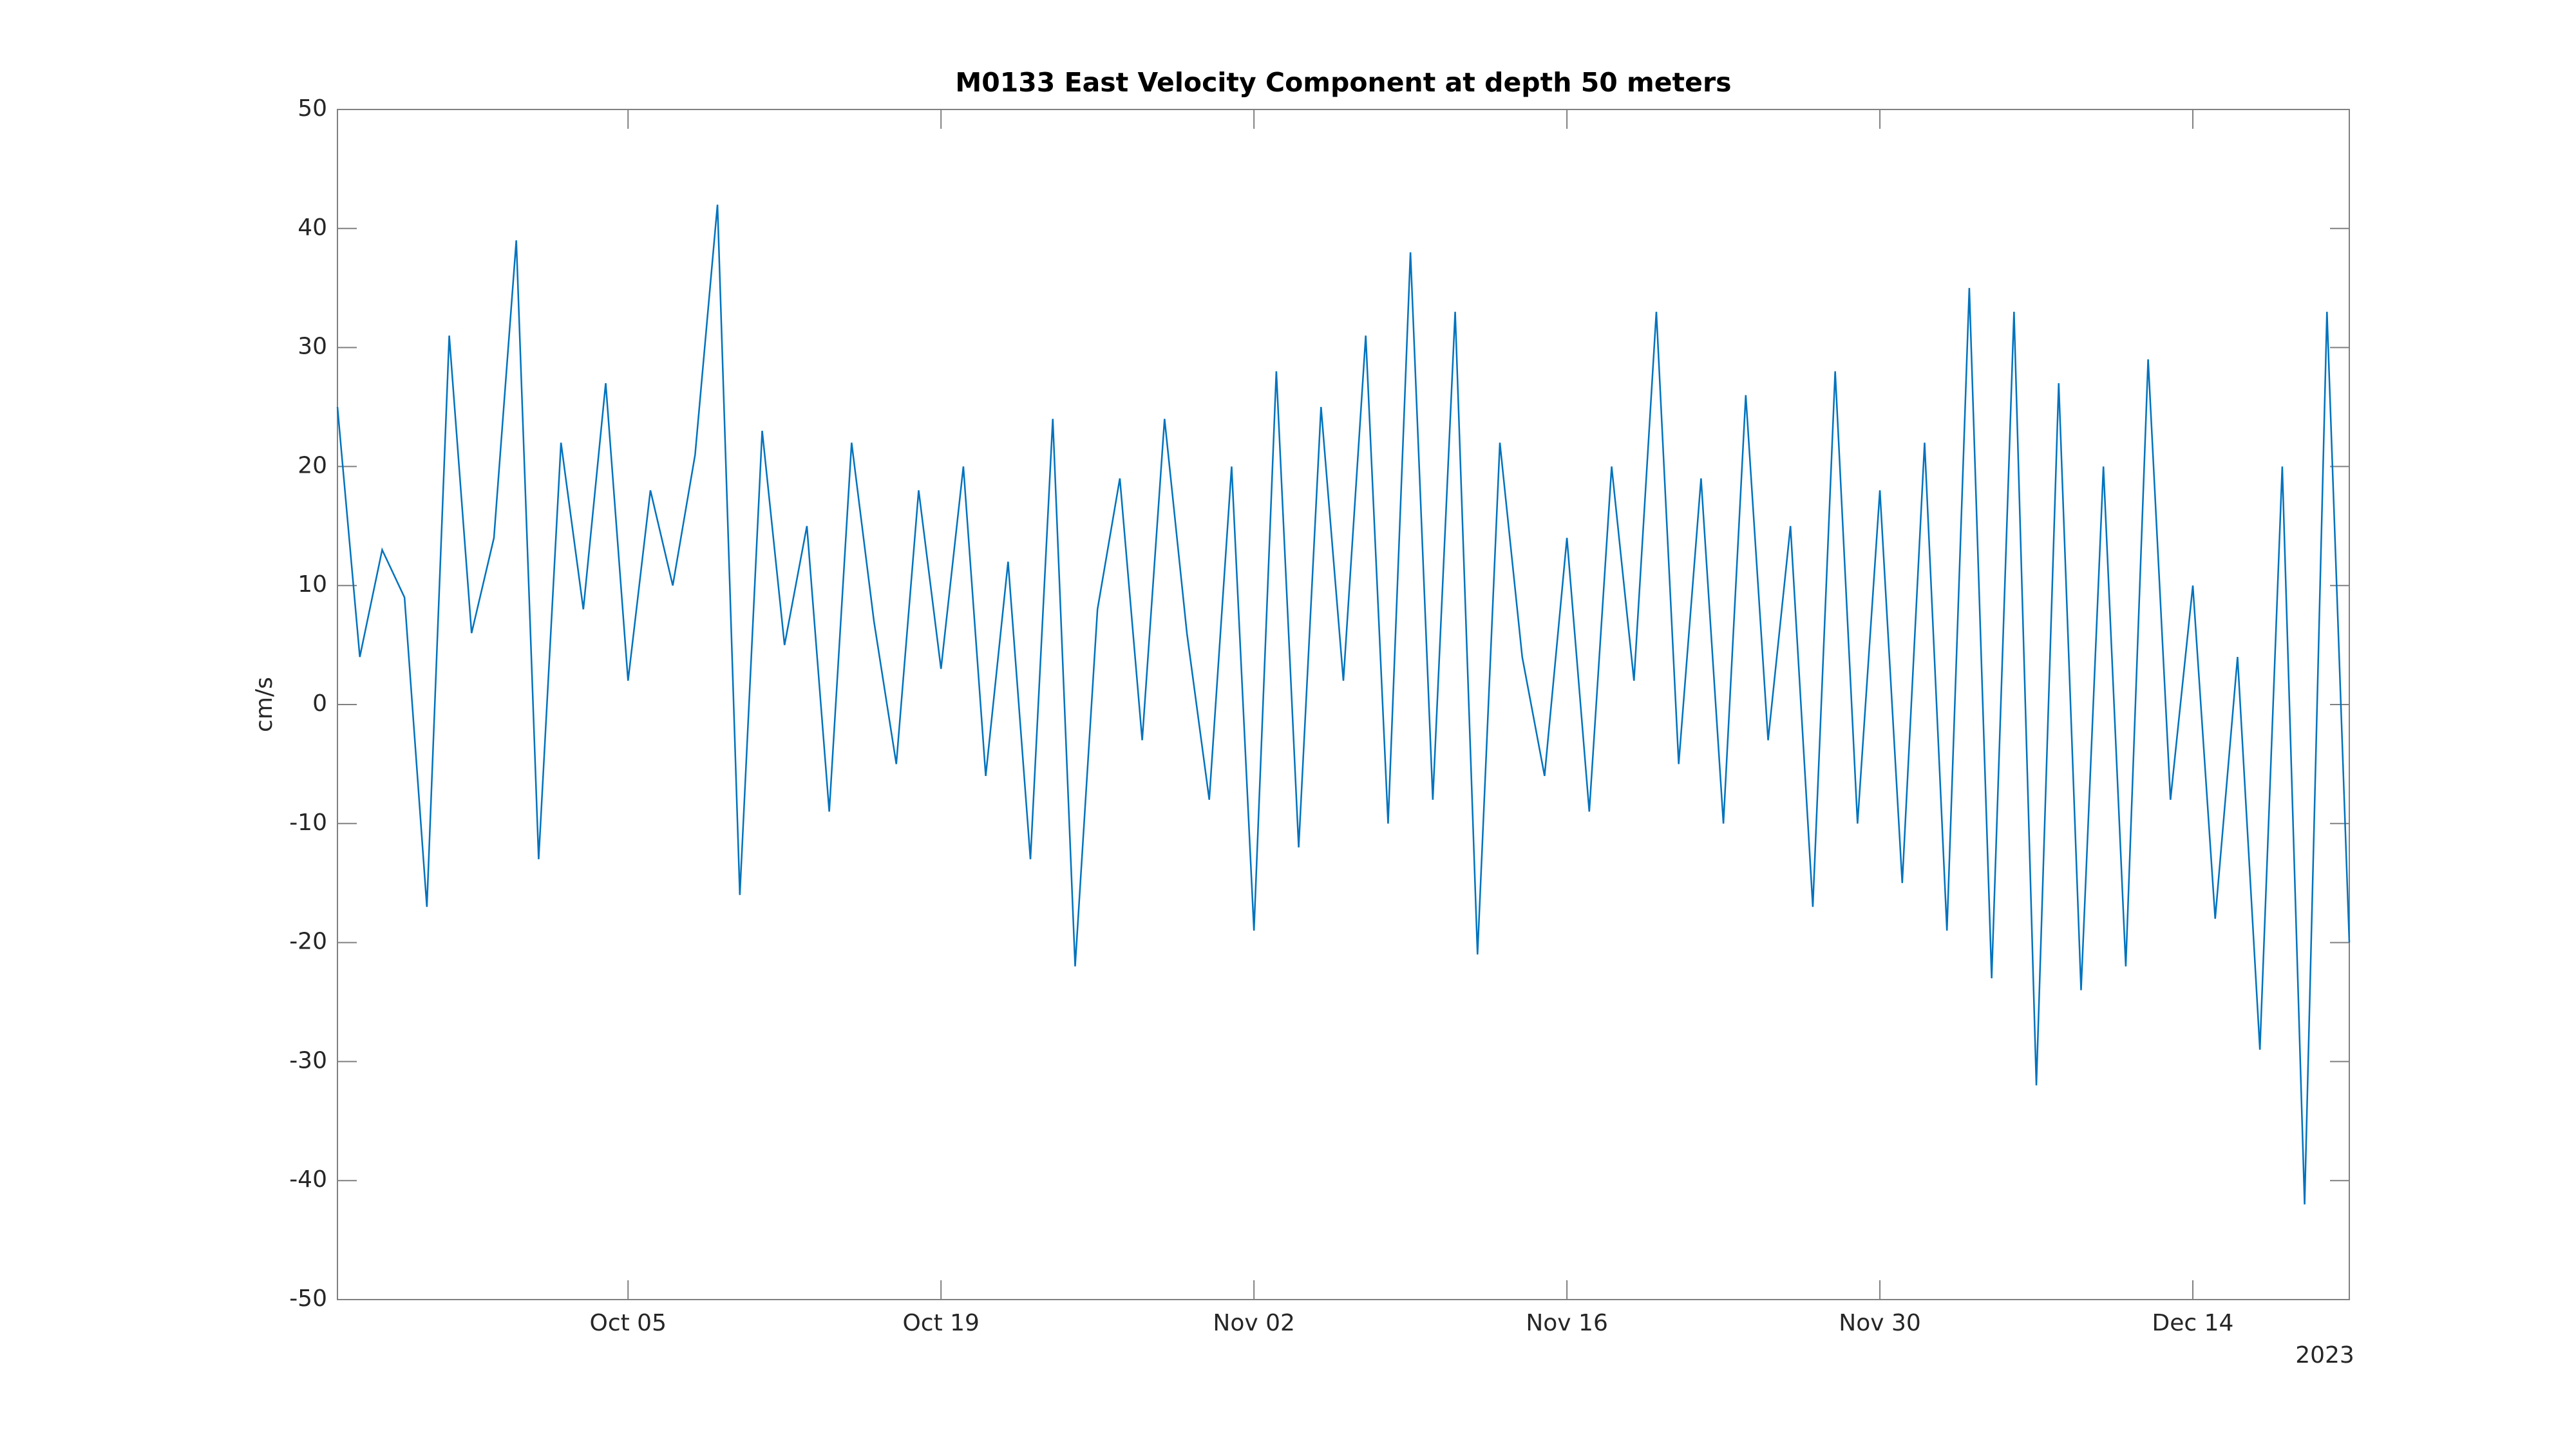  I want to click on y-tick-label: -30, so click(308, 1060).